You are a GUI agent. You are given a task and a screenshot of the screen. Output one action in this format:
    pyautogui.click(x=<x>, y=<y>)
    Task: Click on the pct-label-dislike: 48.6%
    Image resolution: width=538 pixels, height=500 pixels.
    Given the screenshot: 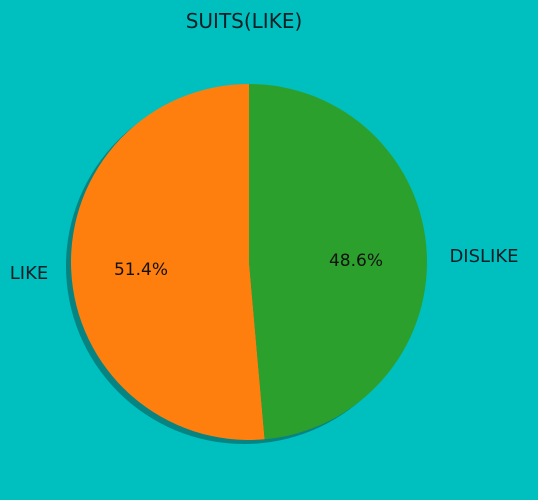 What is the action you would take?
    pyautogui.click(x=356, y=261)
    